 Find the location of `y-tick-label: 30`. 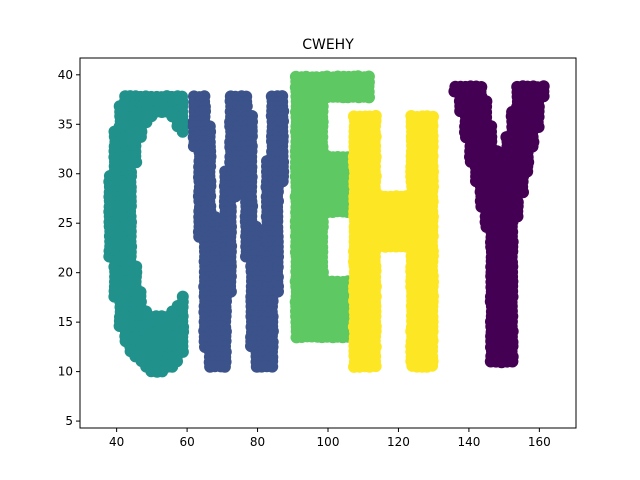

y-tick-label: 30 is located at coordinates (65, 174).